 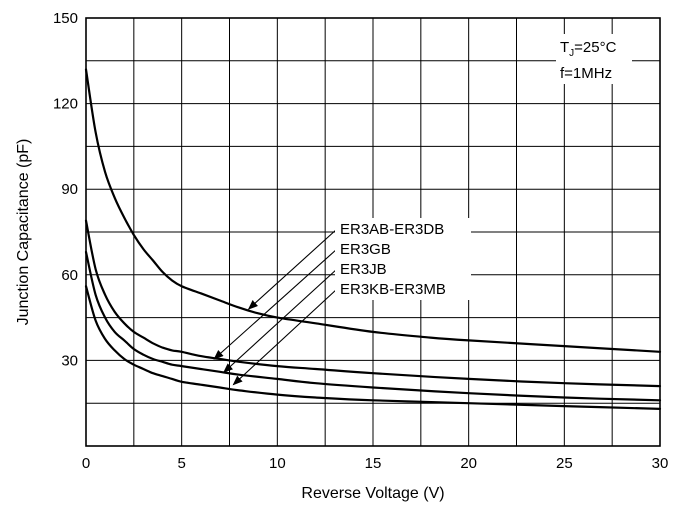 What do you see at coordinates (595, 47) in the screenshot?
I see `condition-temperature-value: =25°C` at bounding box center [595, 47].